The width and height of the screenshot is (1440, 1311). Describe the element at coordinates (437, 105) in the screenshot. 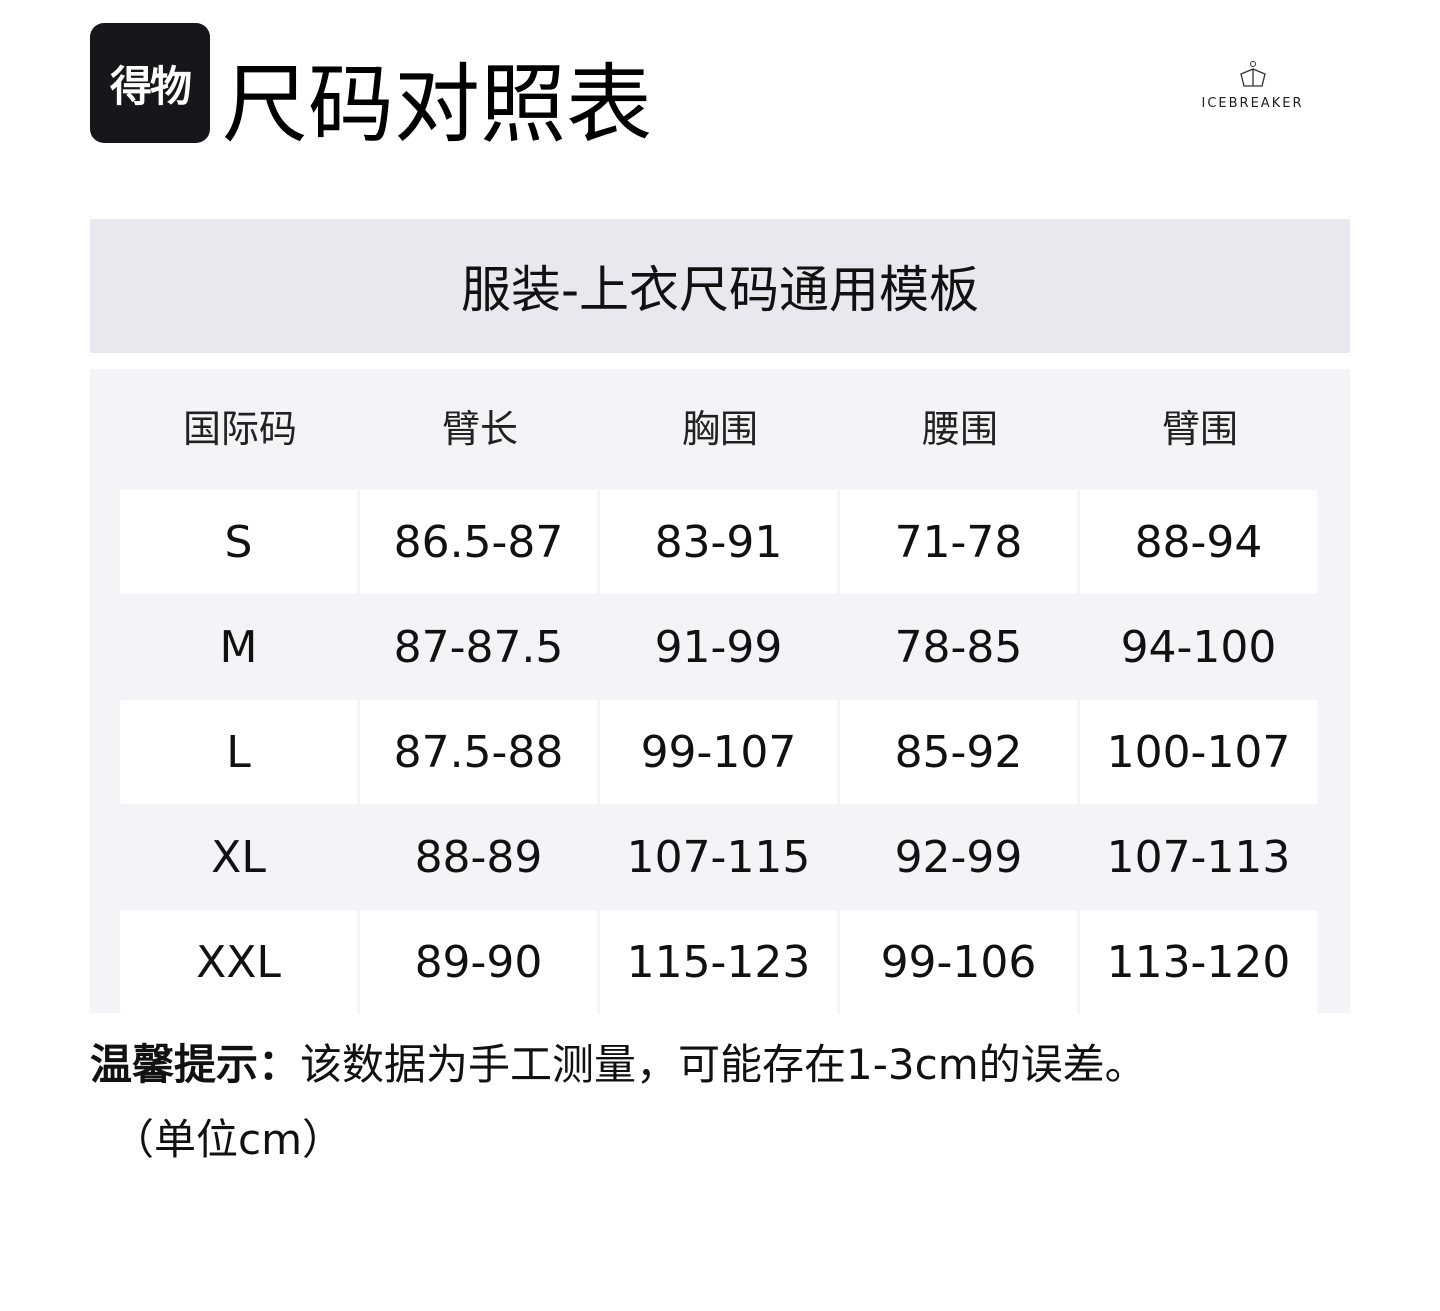

I see `page-title: 尺码对照表` at that location.